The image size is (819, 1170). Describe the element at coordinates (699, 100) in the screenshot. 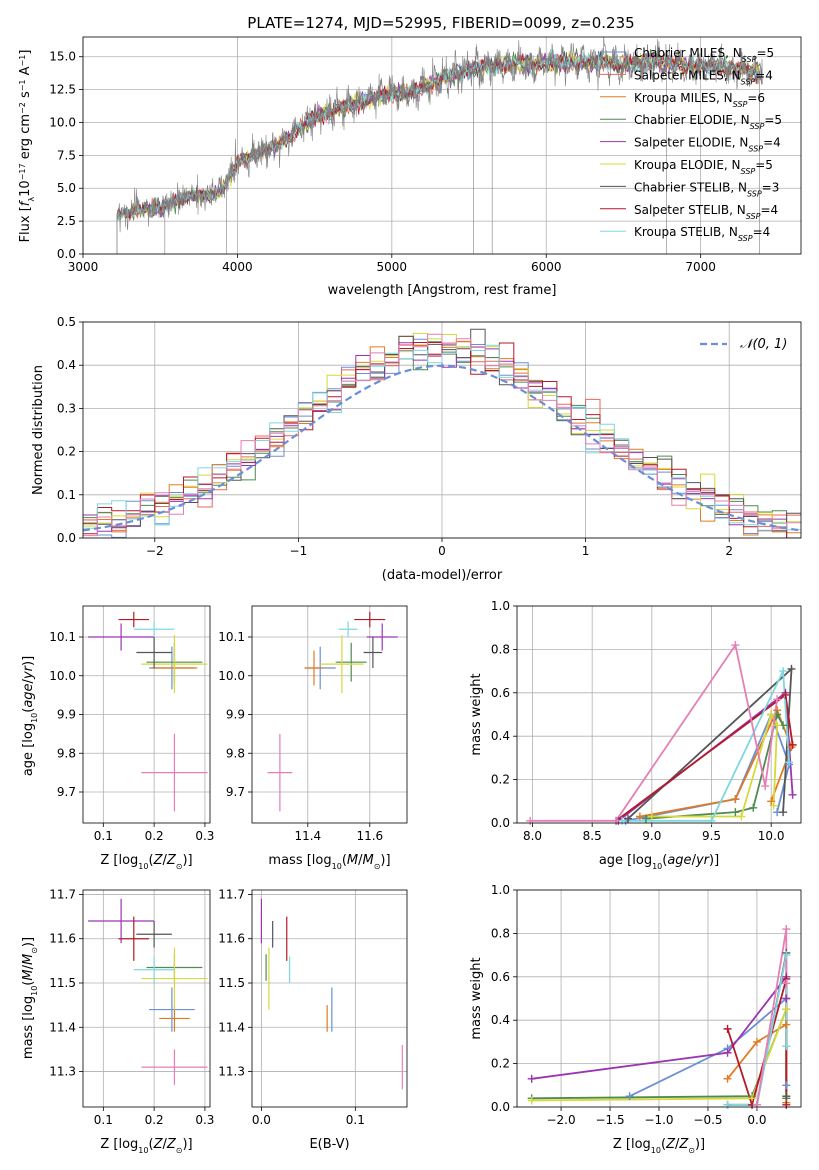

I see `legend-label: Kroupa MILES, NSSP=6` at that location.